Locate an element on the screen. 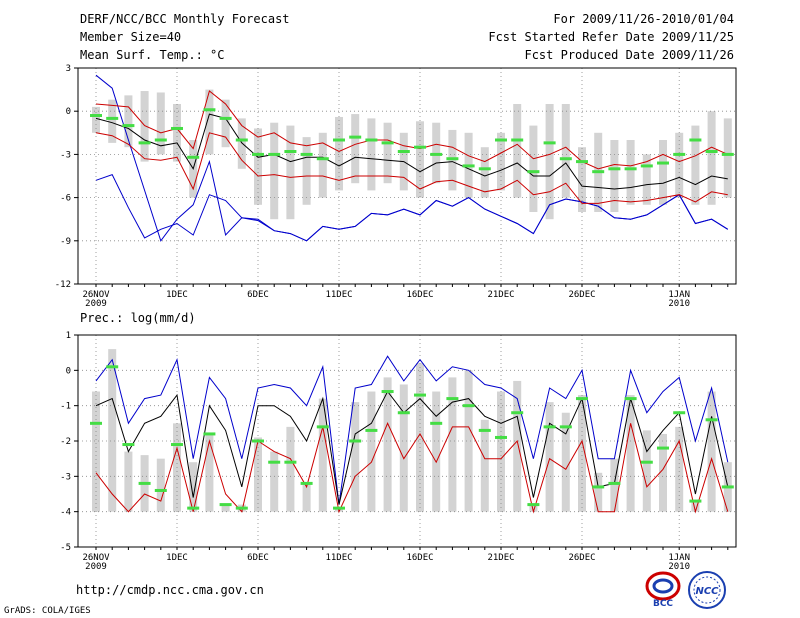 The image size is (800, 618). y-tick-label: -9 is located at coordinates (65, 242).